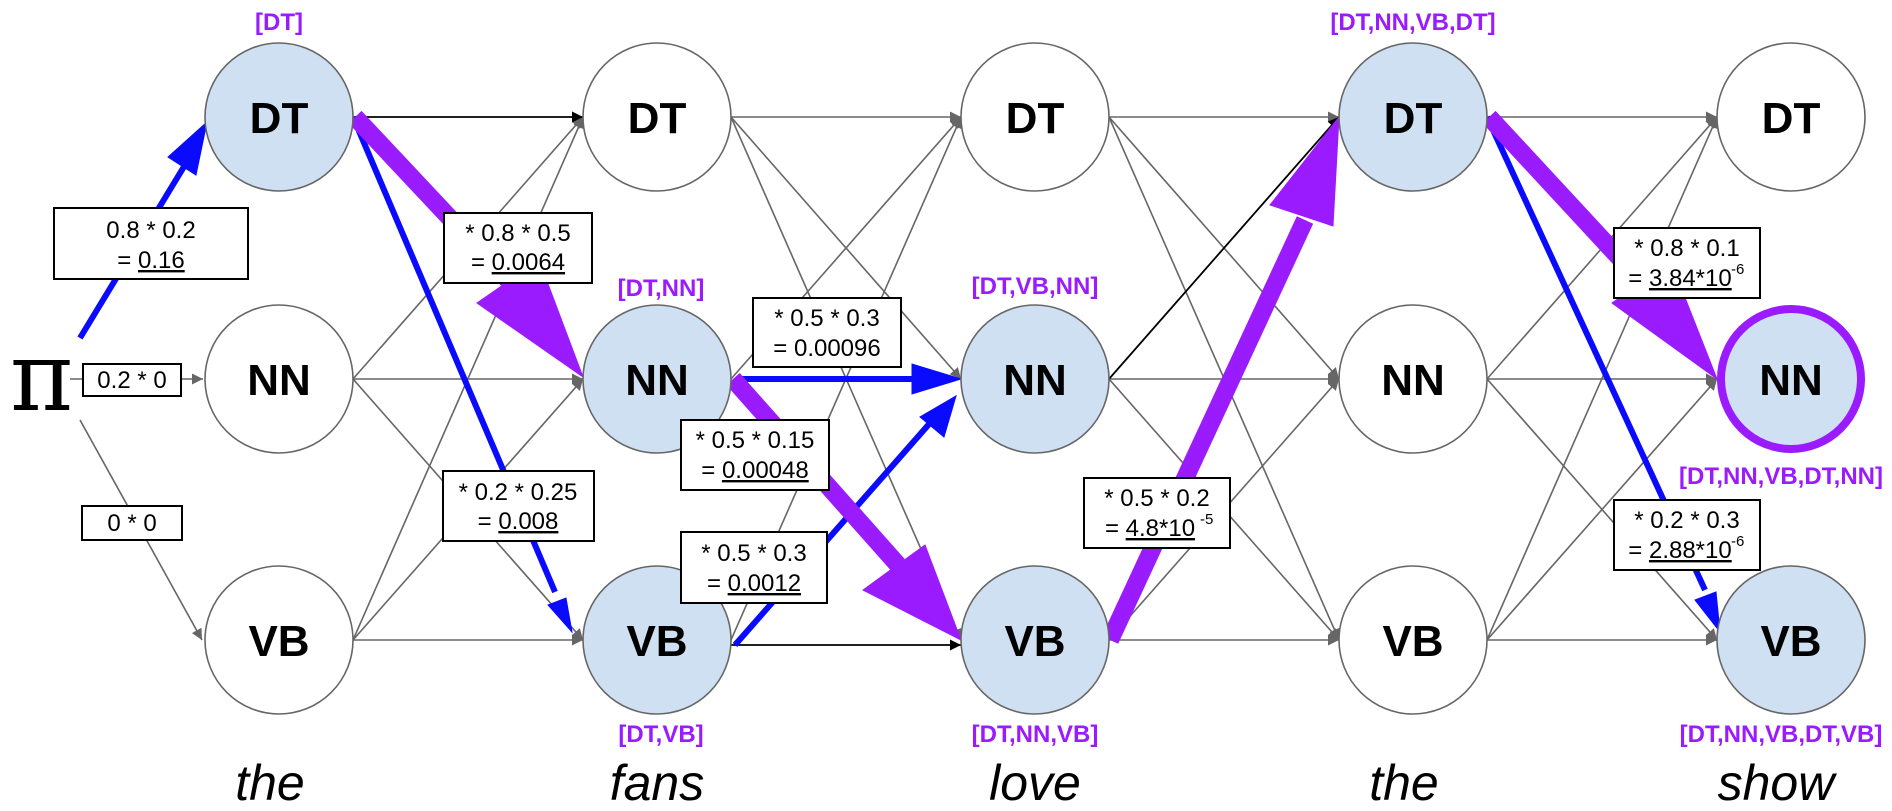 Image resolution: width=1892 pixels, height=811 pixels. What do you see at coordinates (1778, 783) in the screenshot?
I see `word-5: show` at bounding box center [1778, 783].